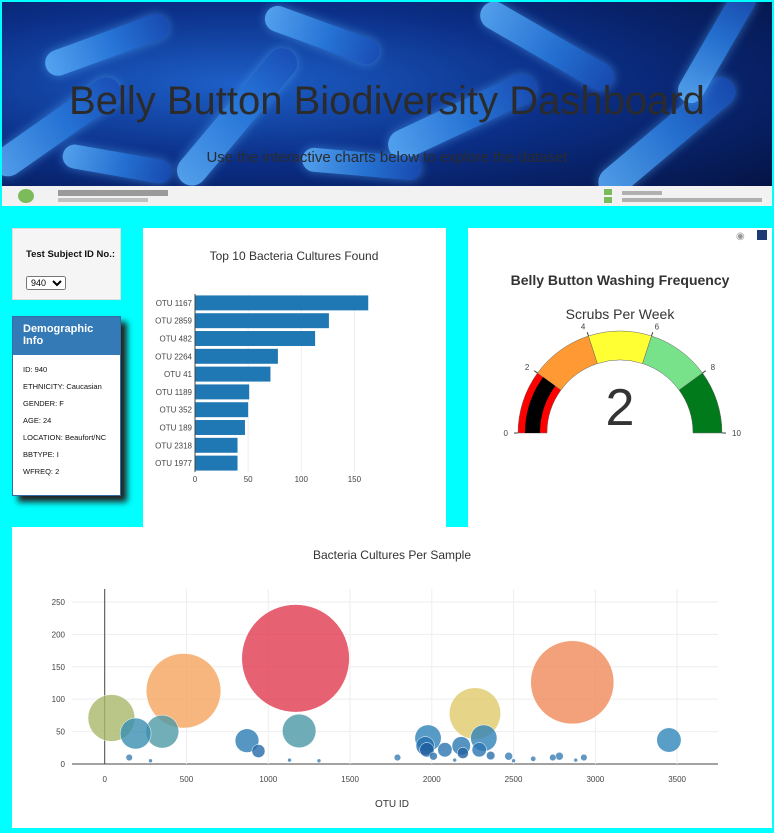 This screenshot has height=833, width=774. What do you see at coordinates (657, 326) in the screenshot?
I see `gauge-tick-label: 6` at bounding box center [657, 326].